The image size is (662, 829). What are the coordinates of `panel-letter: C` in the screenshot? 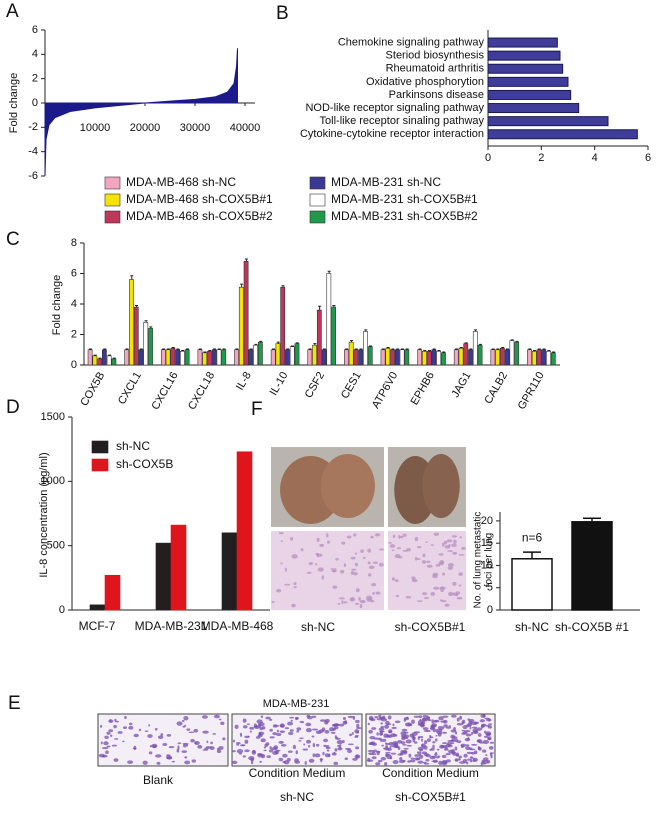 It's located at (13, 239).